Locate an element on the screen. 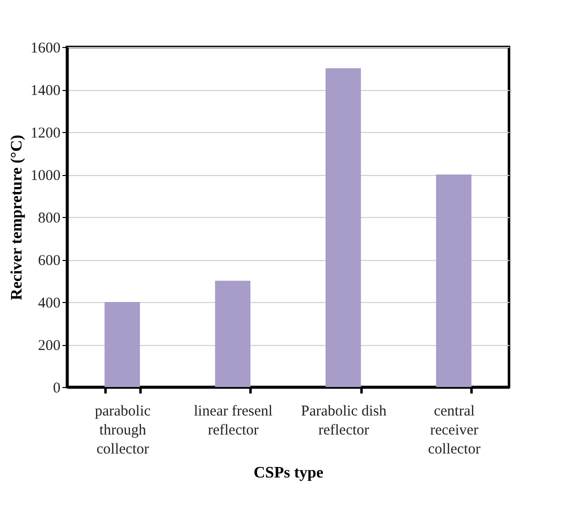  y-tick-label: 600 is located at coordinates (49, 261).